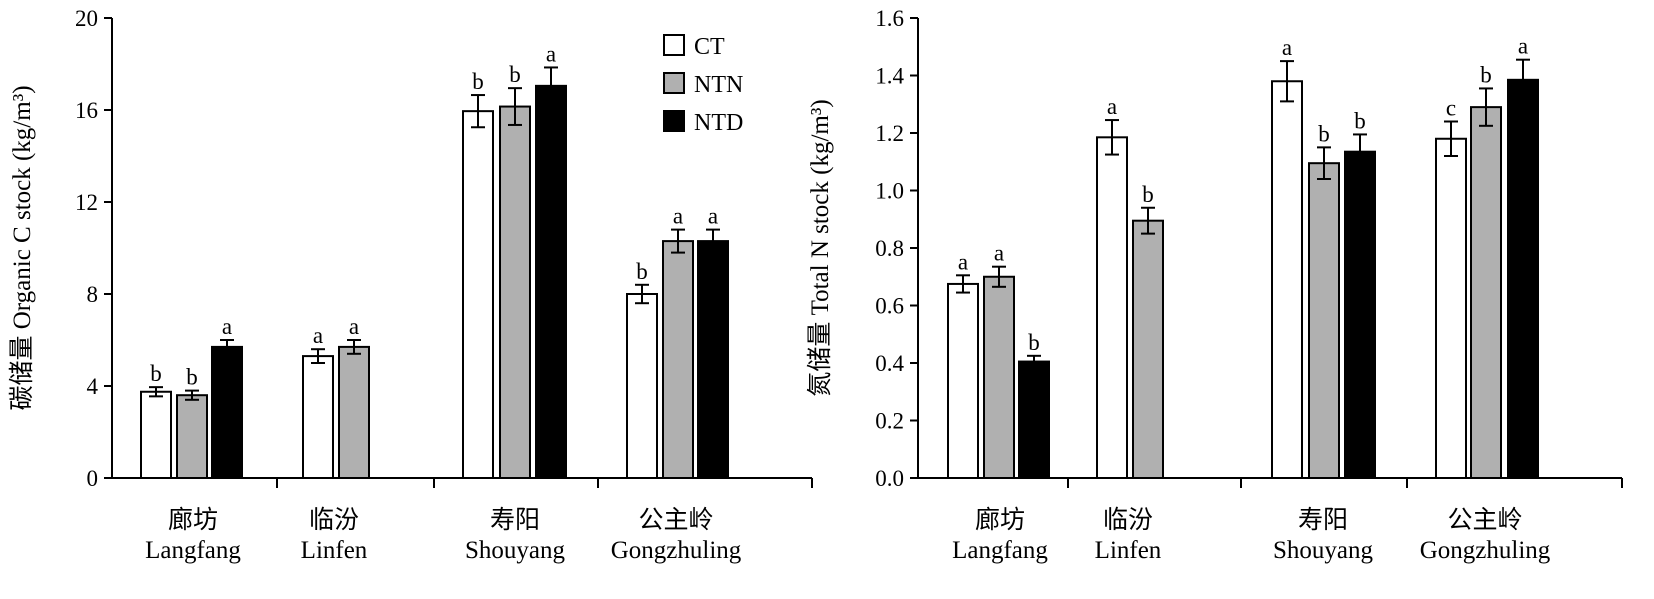  I want to click on legend-swatch-ntn, so click(674, 83).